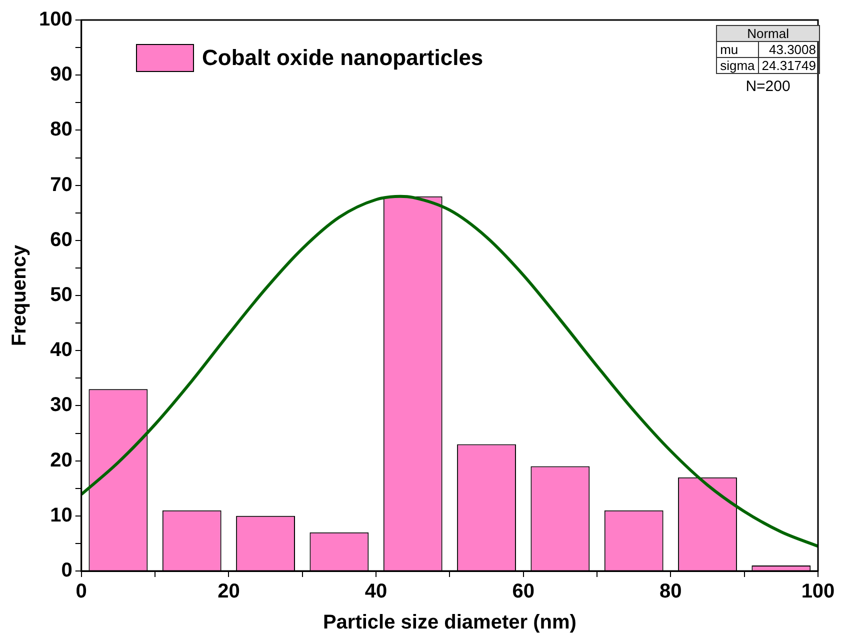 Image resolution: width=844 pixels, height=641 pixels. I want to click on annotation: Normal, so click(768, 34).